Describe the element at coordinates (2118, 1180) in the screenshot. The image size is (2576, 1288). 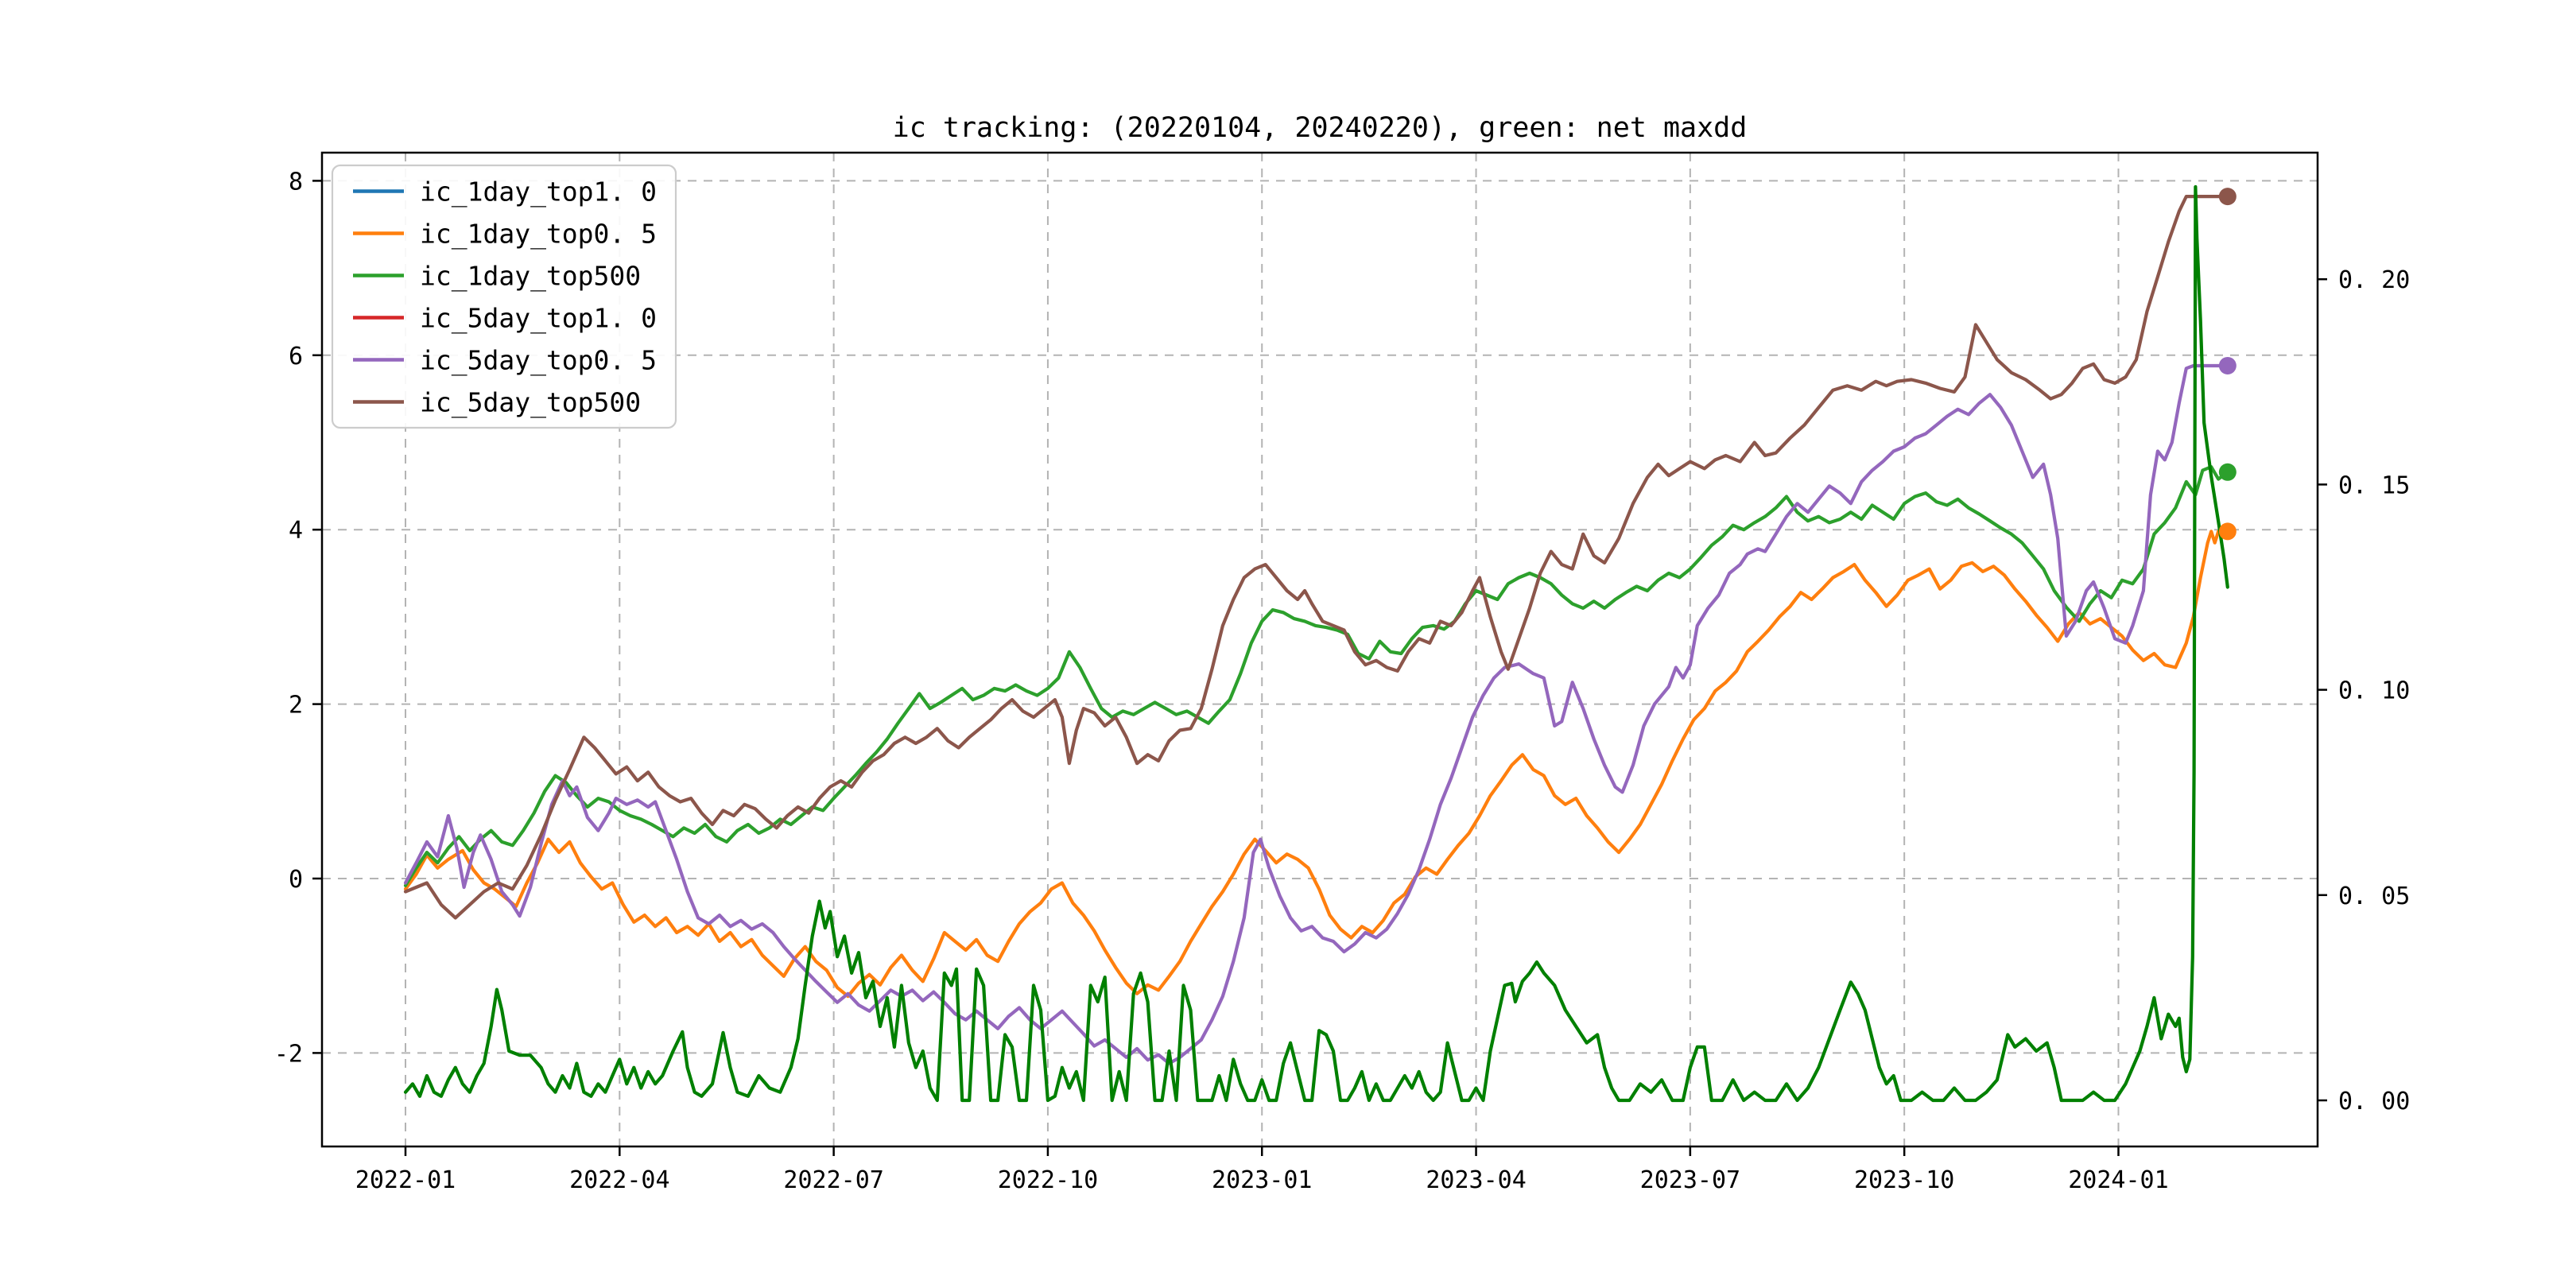
I see `x-tick-label: 2024-01` at that location.